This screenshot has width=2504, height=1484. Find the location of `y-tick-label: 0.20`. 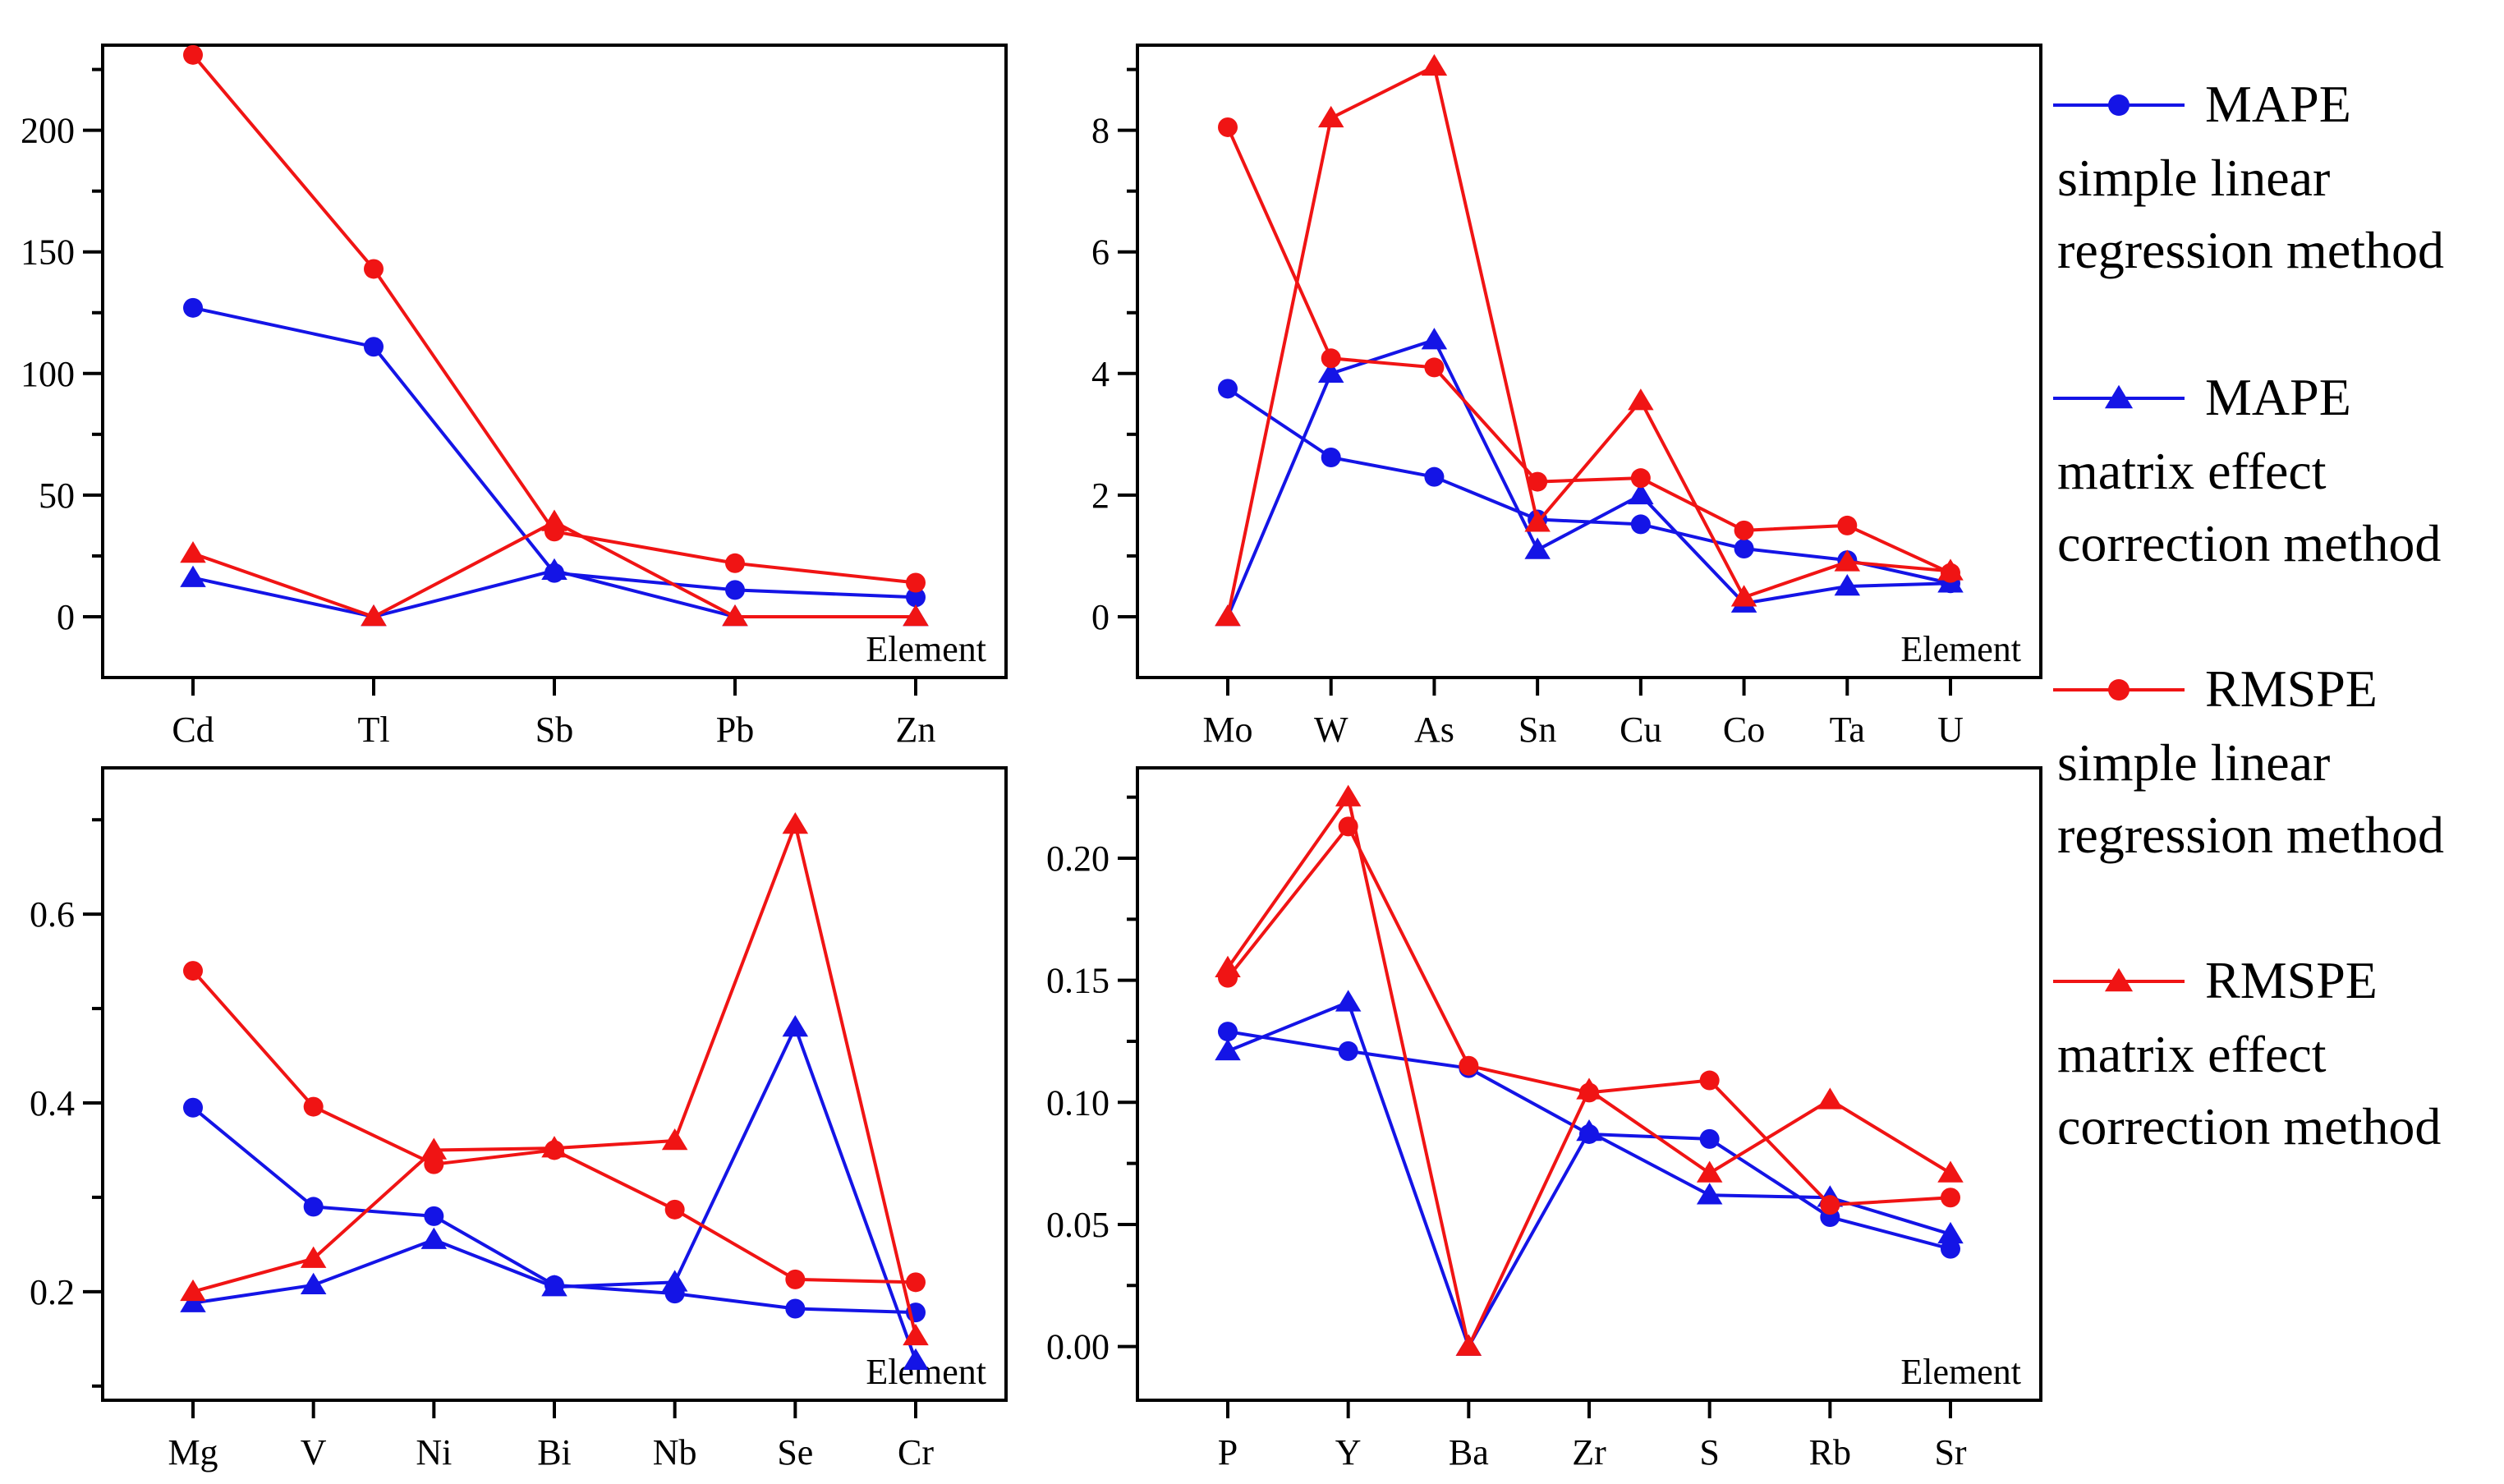

y-tick-label: 0.20 is located at coordinates (1078, 858).